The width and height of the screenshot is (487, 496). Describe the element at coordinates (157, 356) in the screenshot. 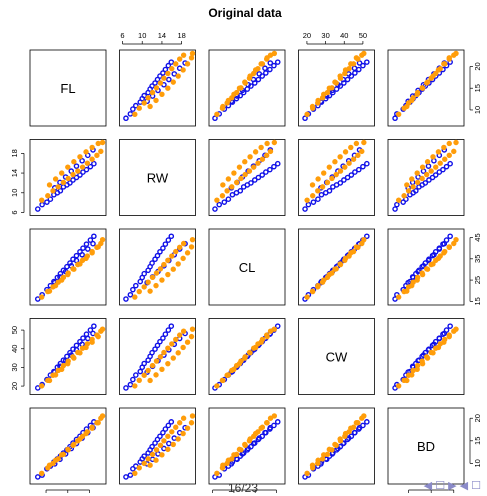

I see `panel-CW-RW` at that location.